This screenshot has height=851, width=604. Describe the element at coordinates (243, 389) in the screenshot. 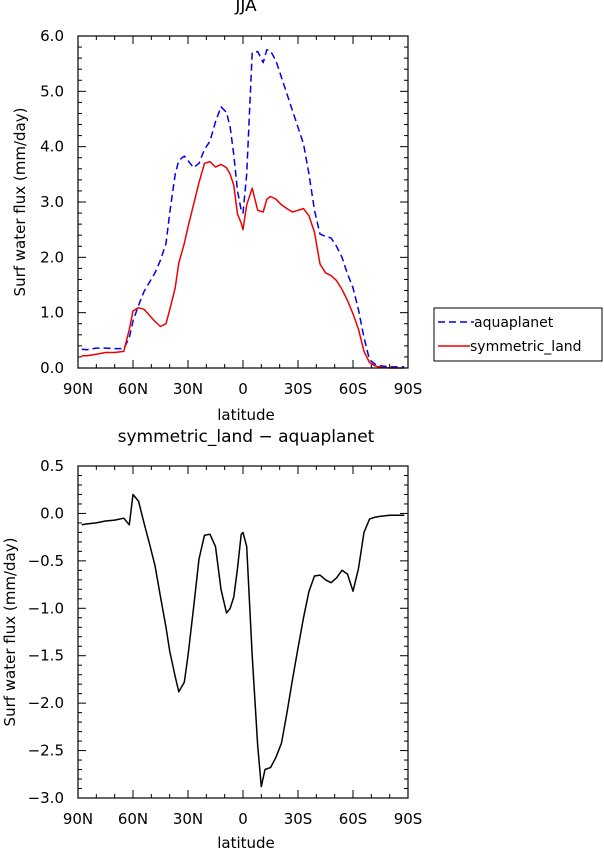

I see `top-x-tick-label: 0` at that location.